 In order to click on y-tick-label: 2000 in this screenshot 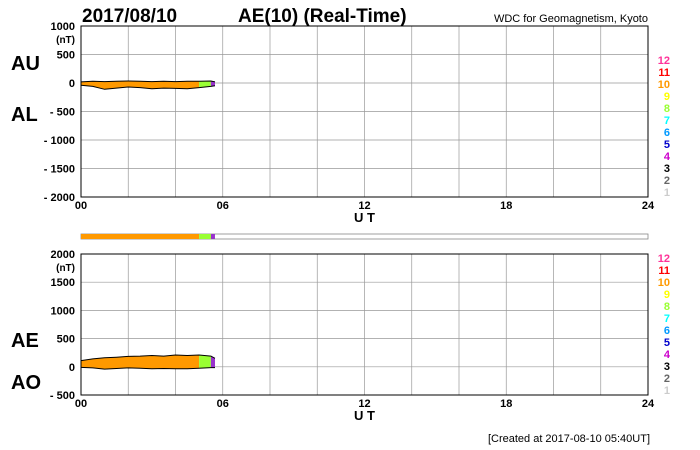, I will do `click(63, 255)`.